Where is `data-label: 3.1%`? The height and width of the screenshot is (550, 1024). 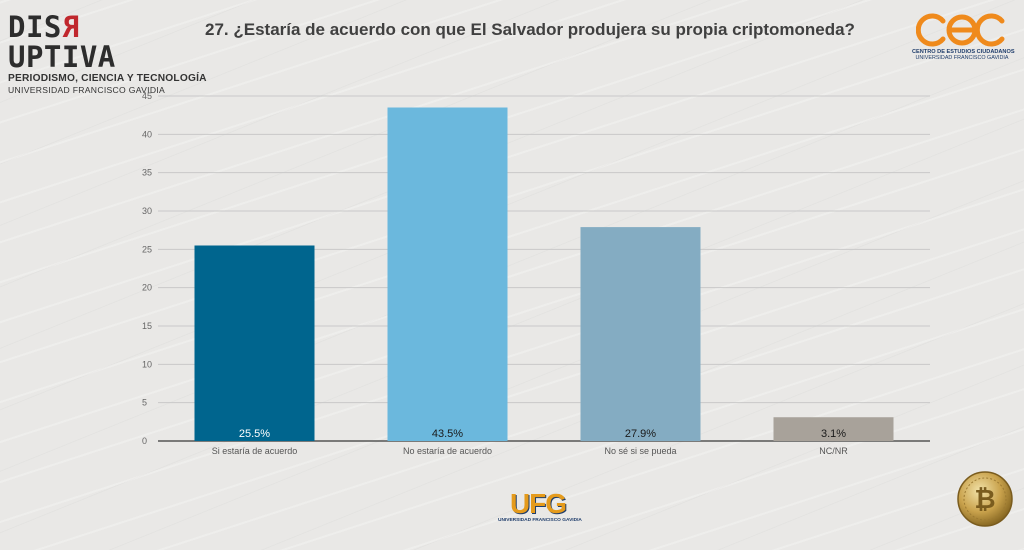 data-label: 3.1% is located at coordinates (833, 434).